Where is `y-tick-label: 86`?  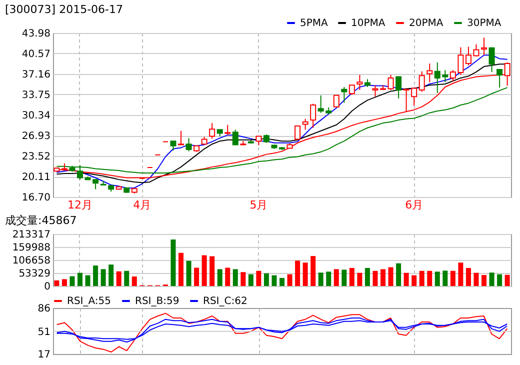
y-tick-label: 86 is located at coordinates (44, 309).